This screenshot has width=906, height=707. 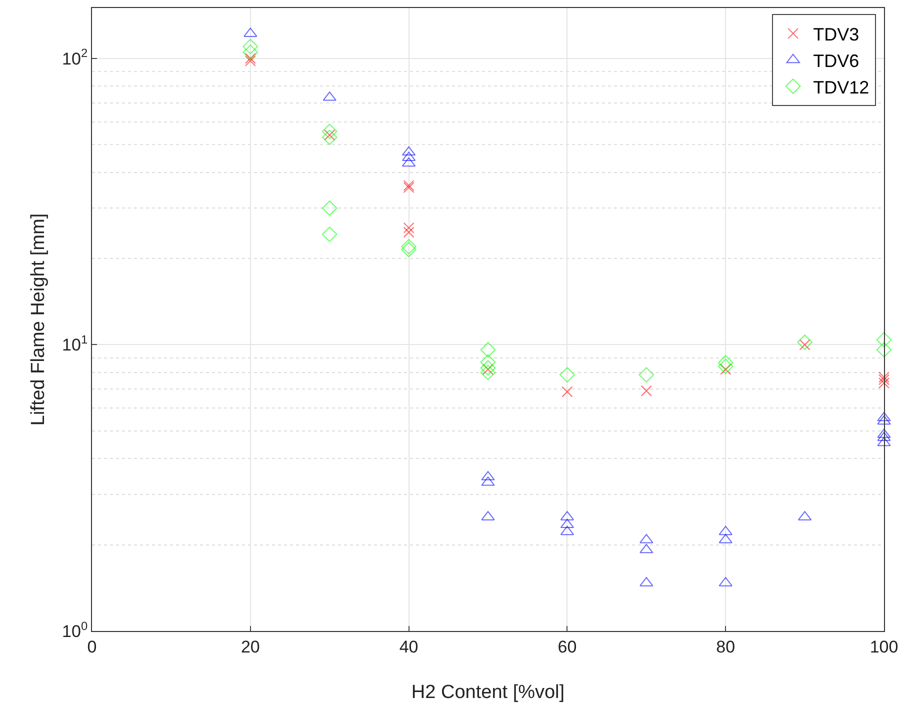 I want to click on legend-label: TDV3, so click(x=836, y=34).